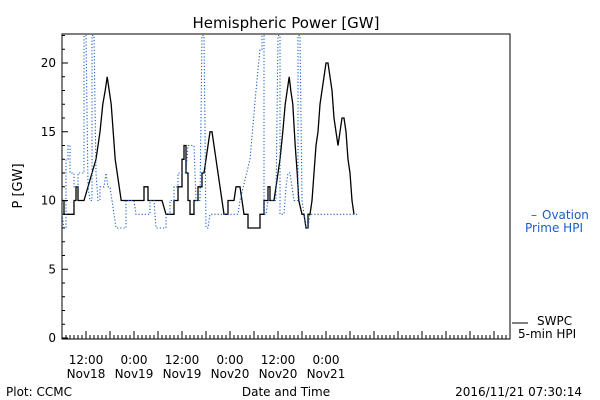 The height and width of the screenshot is (400, 600). What do you see at coordinates (534, 215) in the screenshot?
I see `legend-ovation-dash: –` at bounding box center [534, 215].